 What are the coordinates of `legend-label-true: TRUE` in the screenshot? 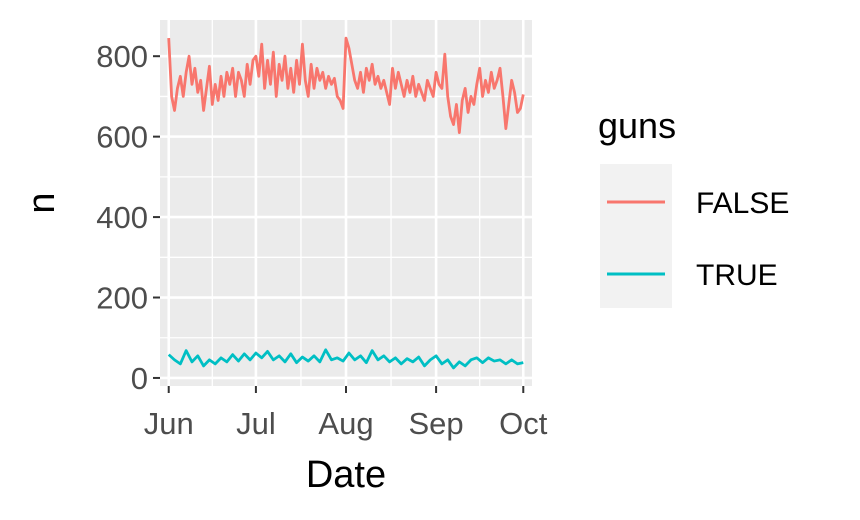 It's located at (737, 275).